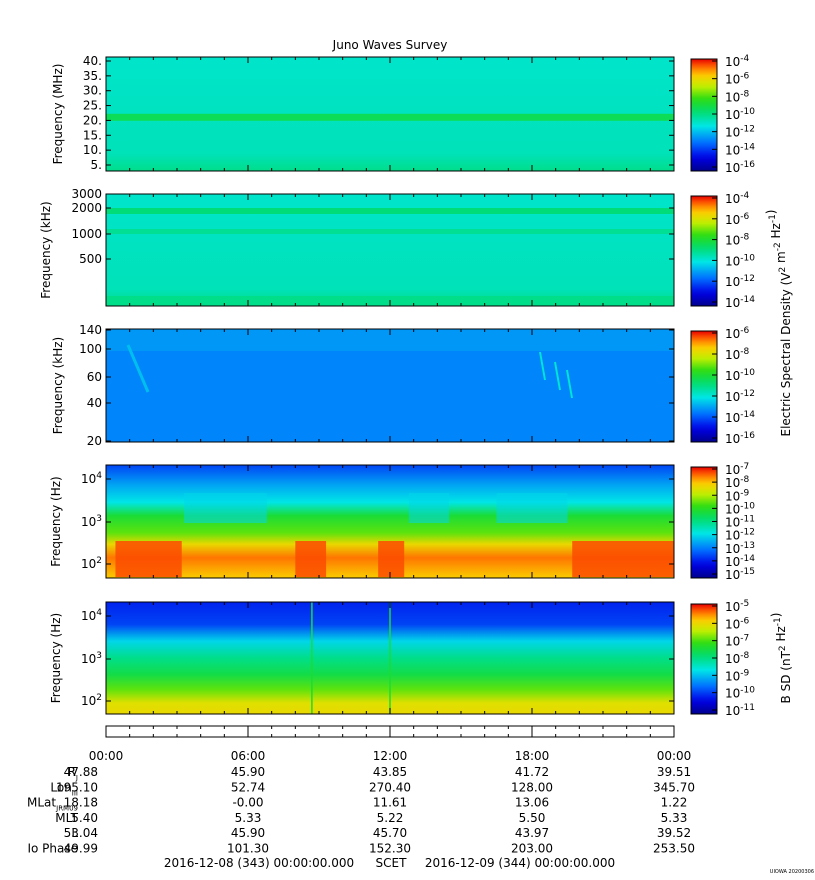  What do you see at coordinates (248, 849) in the screenshot?
I see `ephemeris-value: 101.30` at bounding box center [248, 849].